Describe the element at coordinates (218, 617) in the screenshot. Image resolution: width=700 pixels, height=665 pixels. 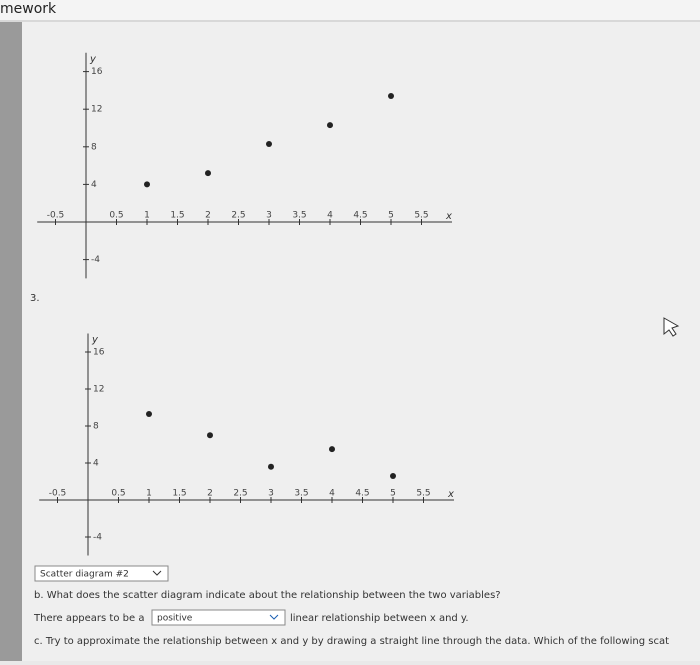
I see `answer-dropdown` at that location.